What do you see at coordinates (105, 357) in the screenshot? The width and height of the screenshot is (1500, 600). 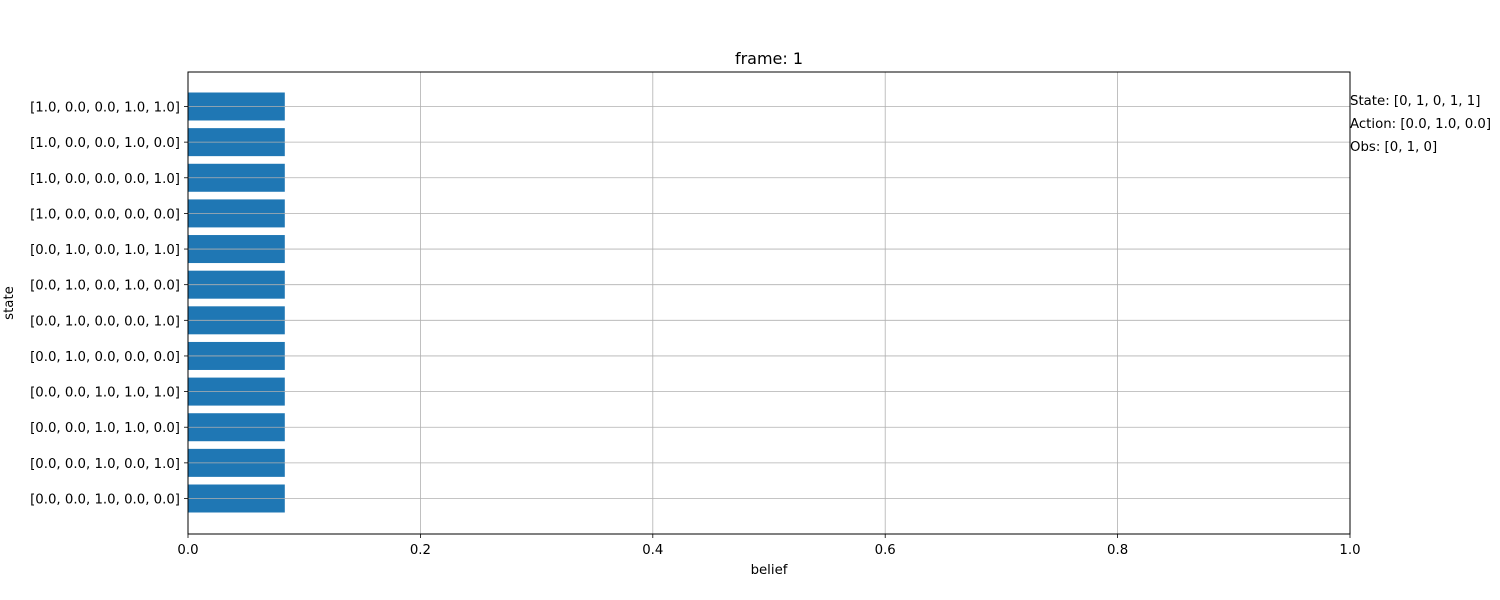 I see `y-tick-label: [0.0, 1.0, 0.0, 0.0, 0.0]` at bounding box center [105, 357].